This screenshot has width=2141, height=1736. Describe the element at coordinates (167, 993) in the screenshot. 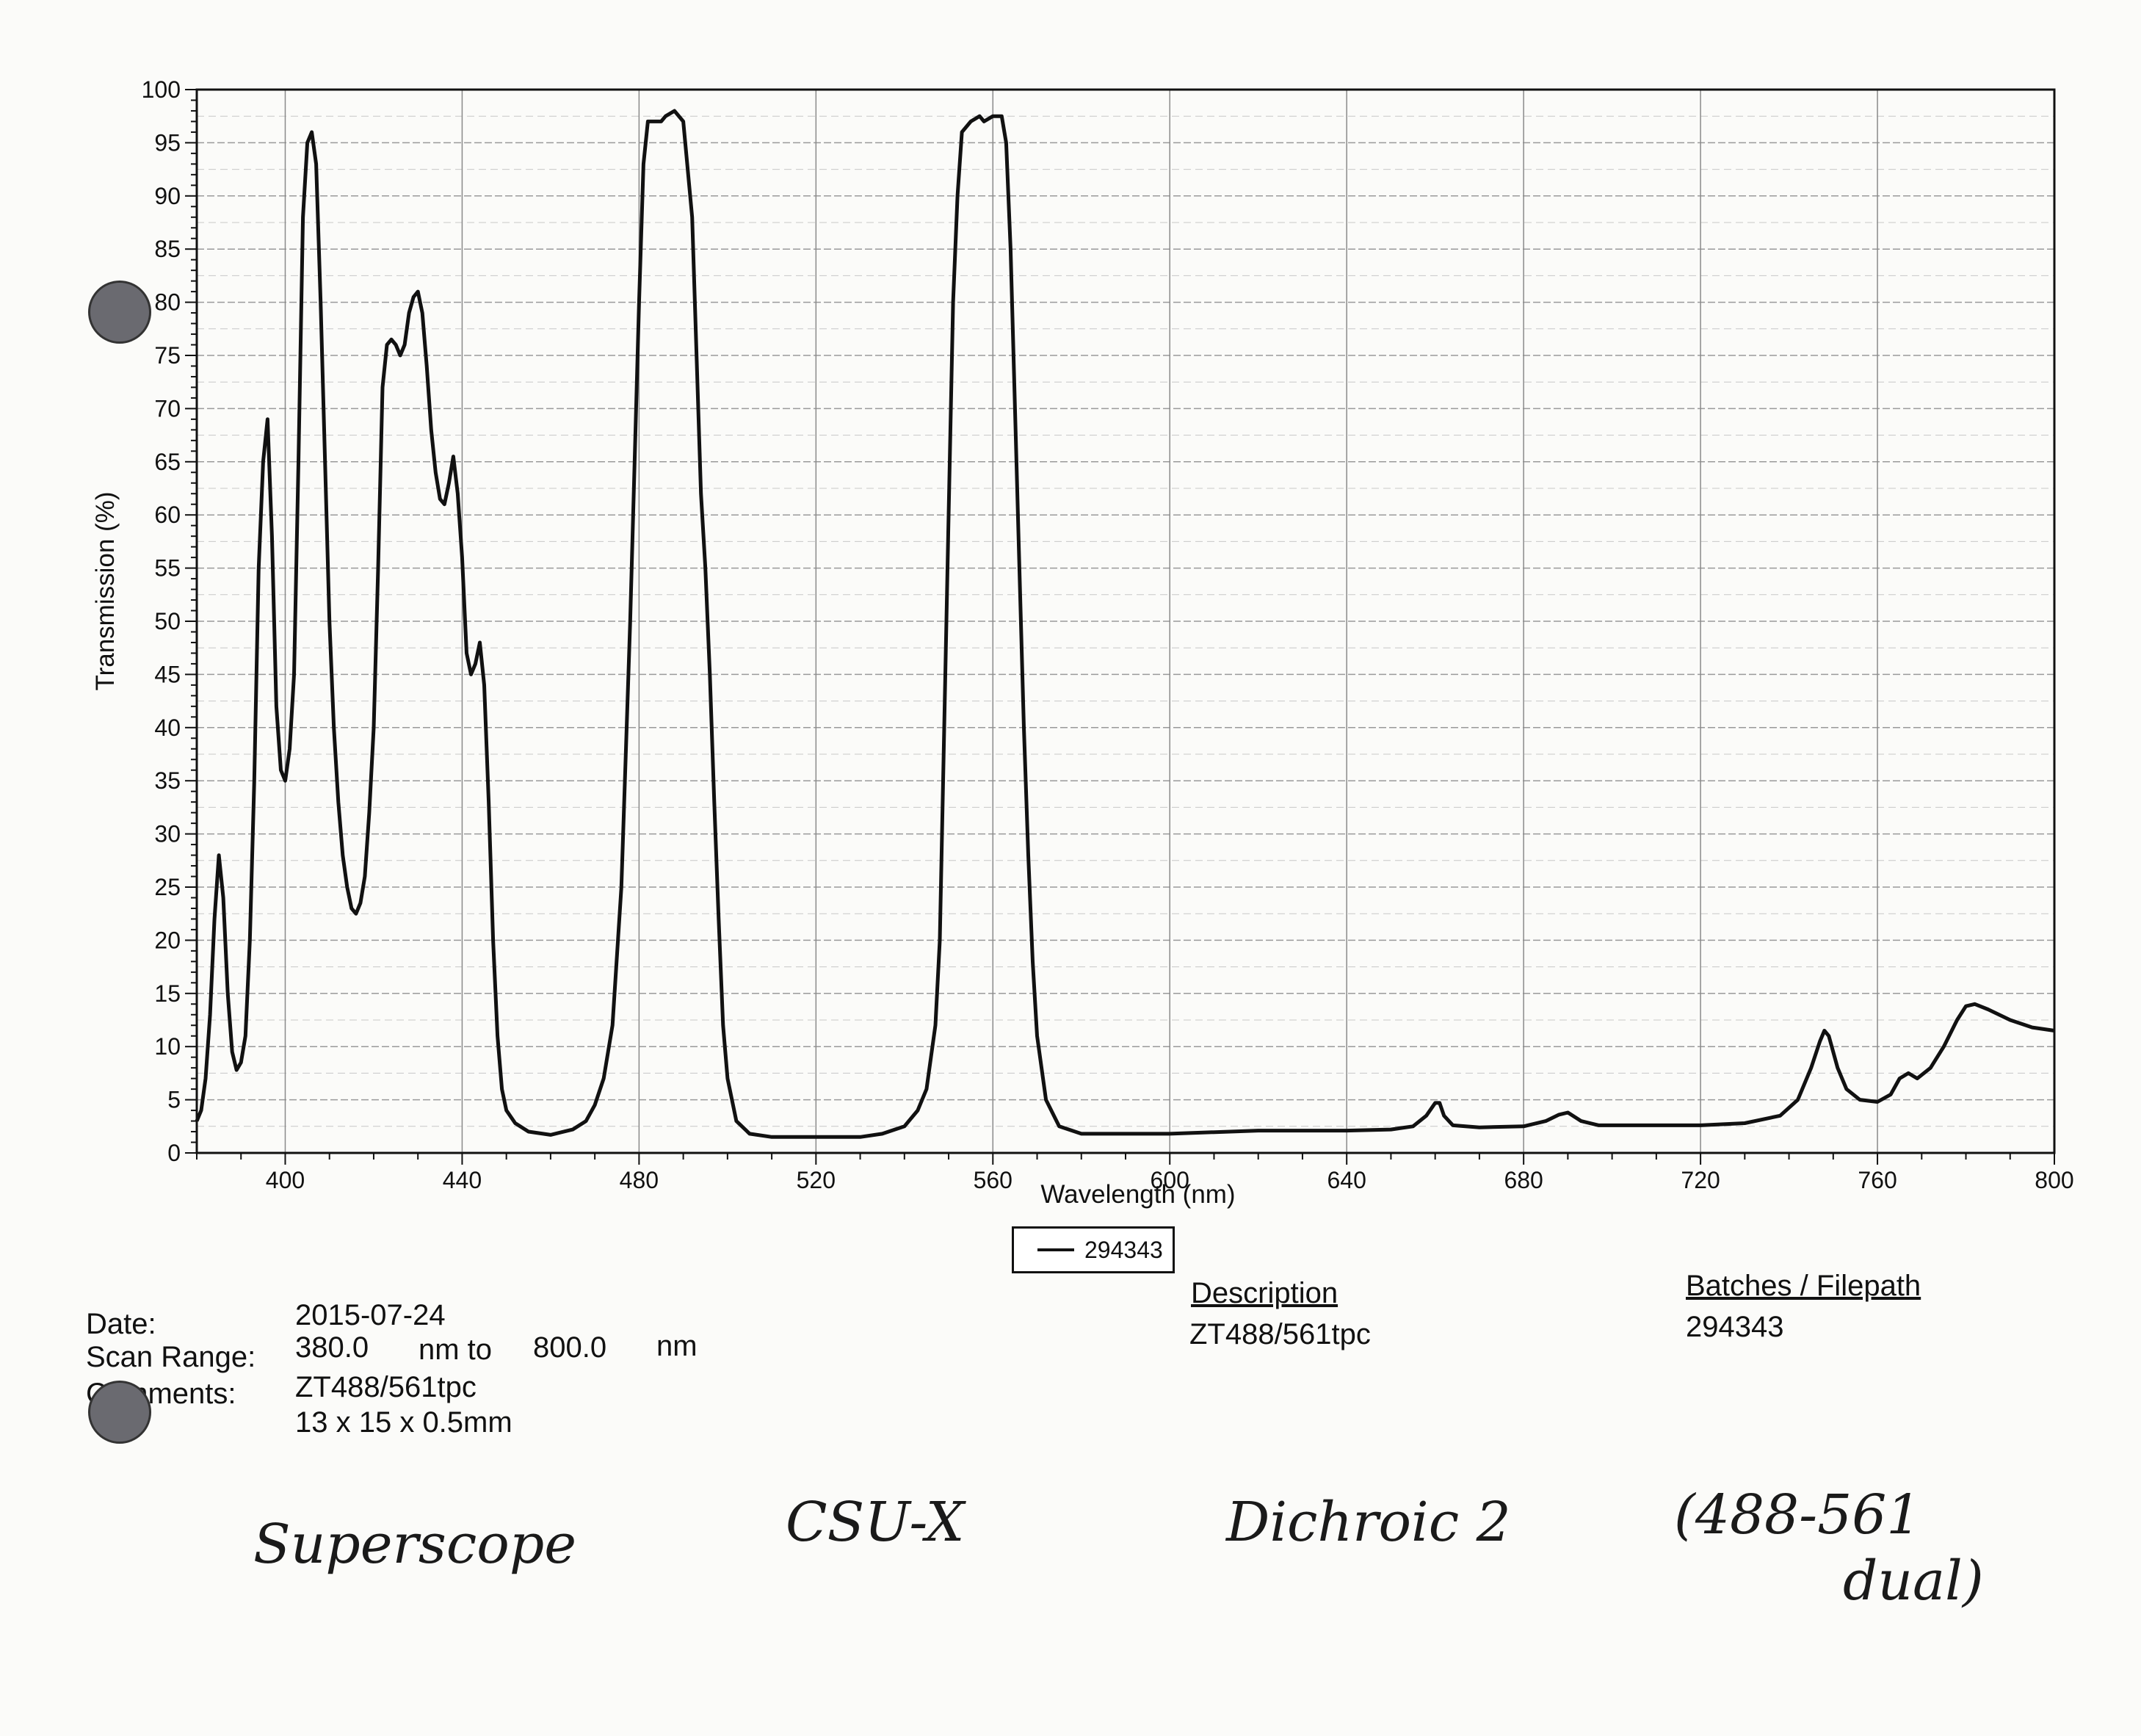

I see `y-tick-label: 15` at that location.